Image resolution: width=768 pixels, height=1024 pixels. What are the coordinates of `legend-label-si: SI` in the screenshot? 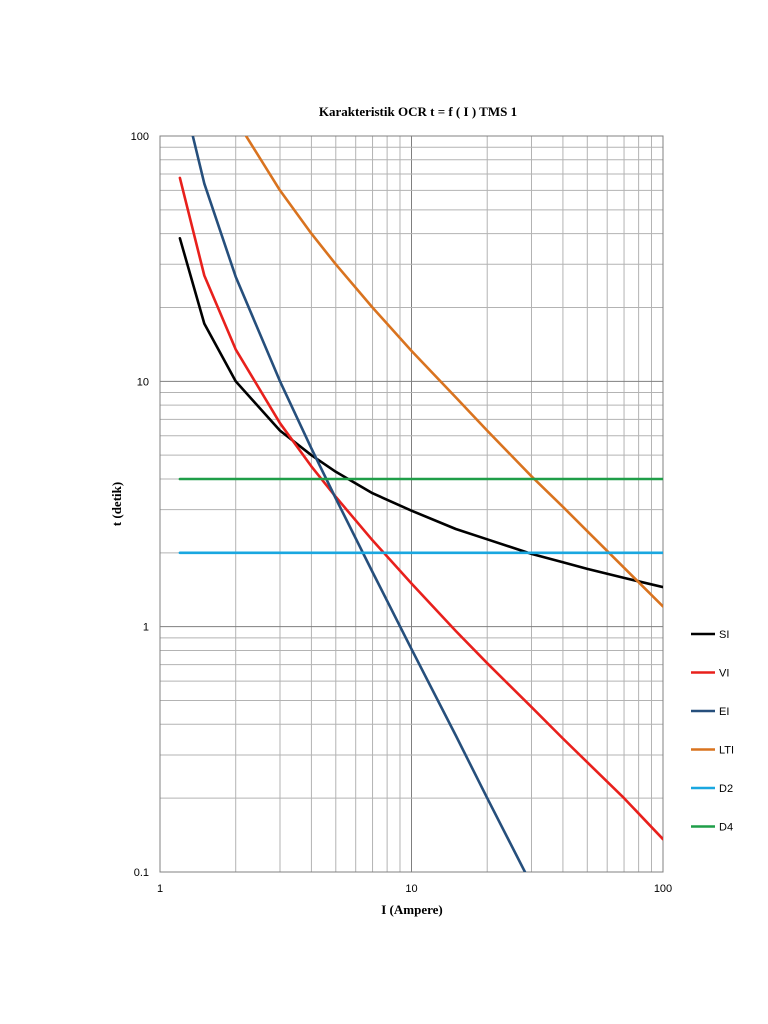 It's located at (724, 635).